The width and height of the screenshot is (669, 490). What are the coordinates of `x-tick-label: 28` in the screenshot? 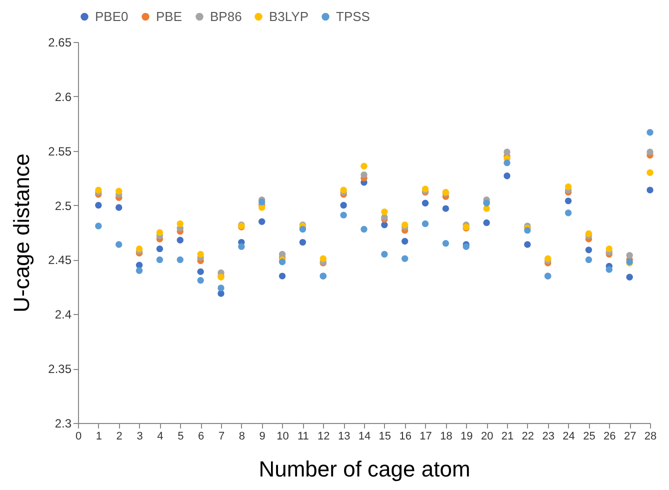 It's located at (650, 436).